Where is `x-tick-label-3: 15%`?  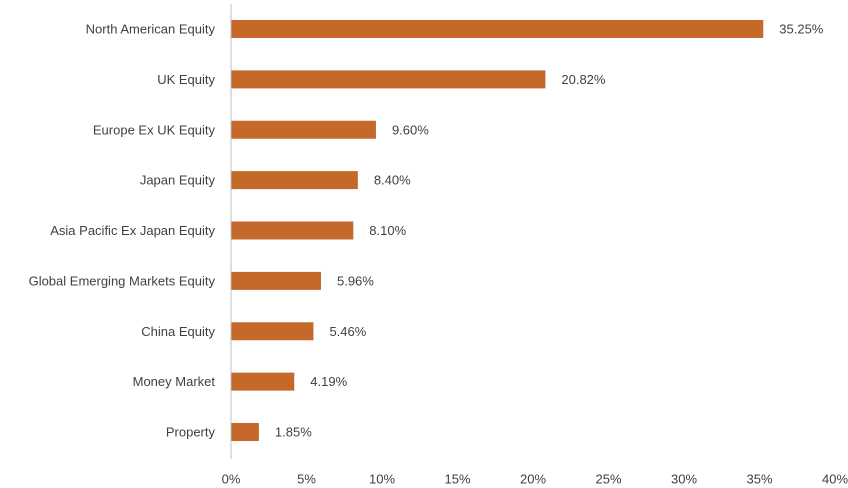 x-tick-label-3: 15% is located at coordinates (457, 479).